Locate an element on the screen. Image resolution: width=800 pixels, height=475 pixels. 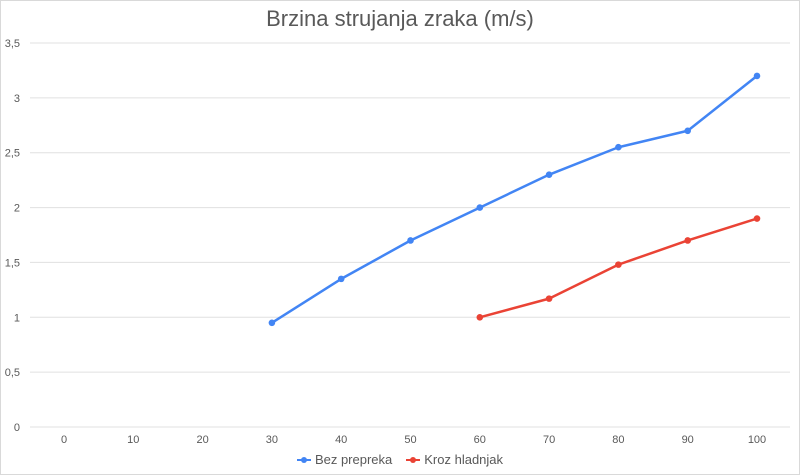
legend-label: Bez prepreka is located at coordinates (353, 459).